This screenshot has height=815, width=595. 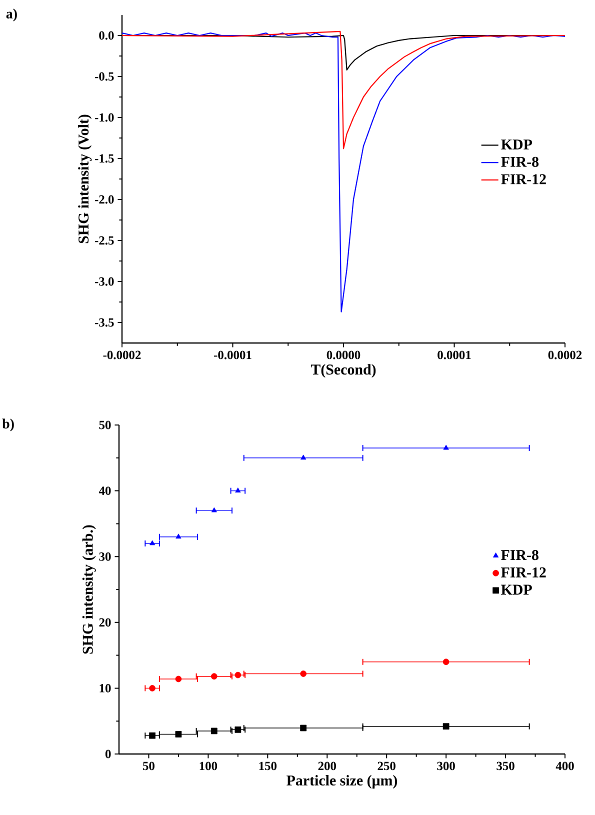 What do you see at coordinates (268, 766) in the screenshot?
I see `x-tick-label: 150` at bounding box center [268, 766].